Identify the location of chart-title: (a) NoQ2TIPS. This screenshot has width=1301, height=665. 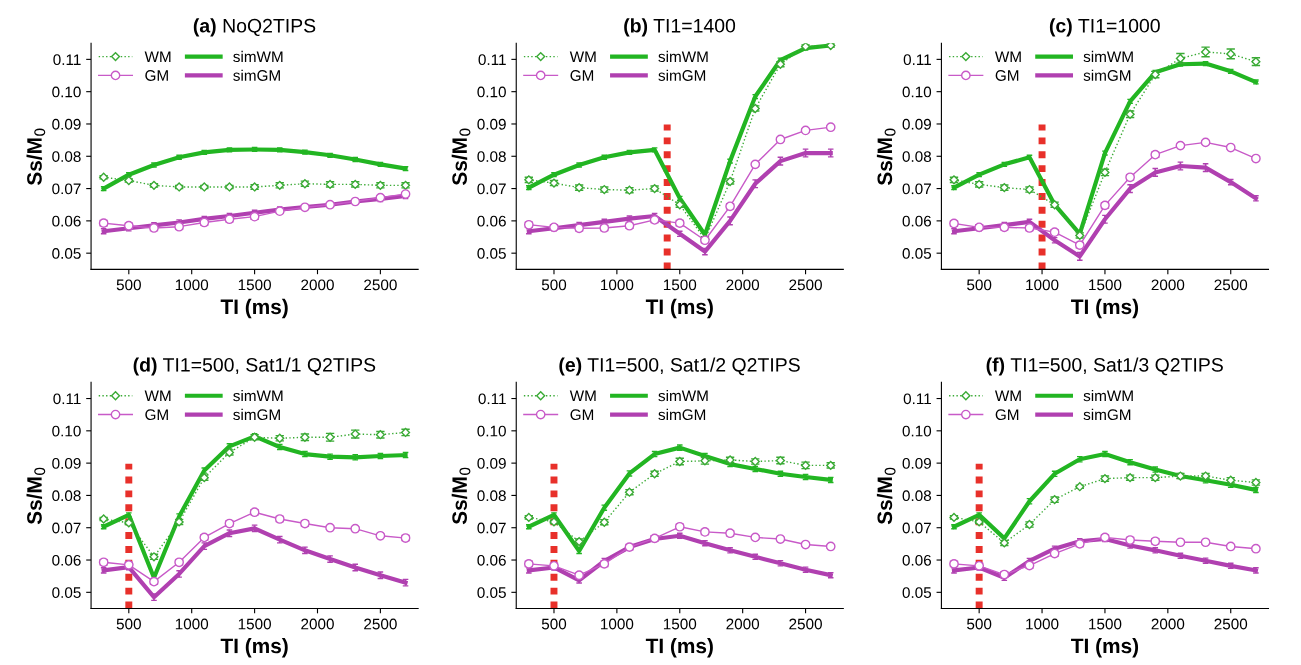
(254, 27).